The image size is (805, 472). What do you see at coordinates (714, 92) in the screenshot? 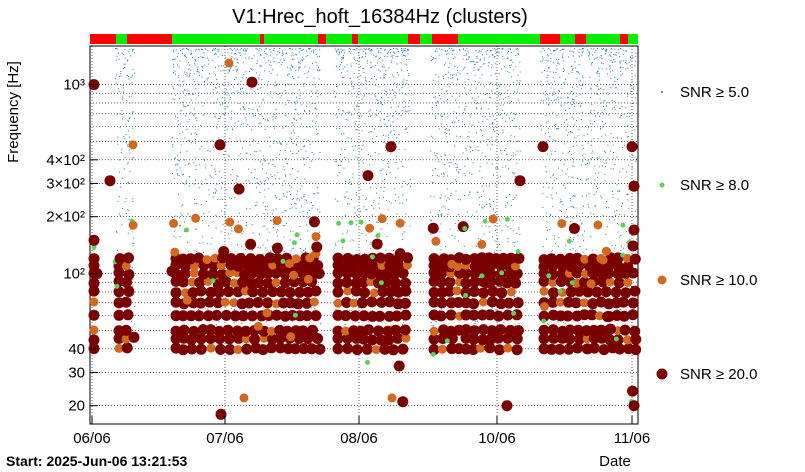
I see `legend-label: SNR ≥ 5.0` at bounding box center [714, 92].